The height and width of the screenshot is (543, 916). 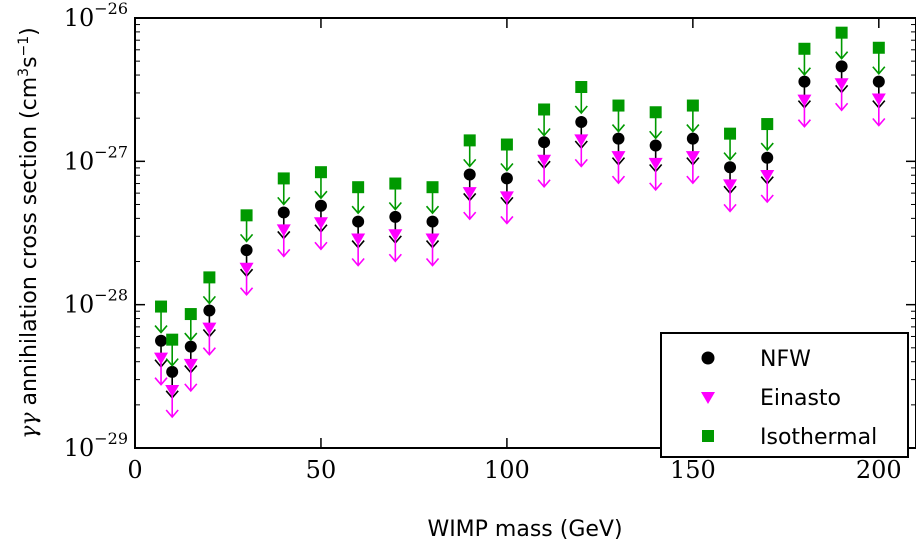 I want to click on y-tick-label: 10−26, so click(x=96, y=16).